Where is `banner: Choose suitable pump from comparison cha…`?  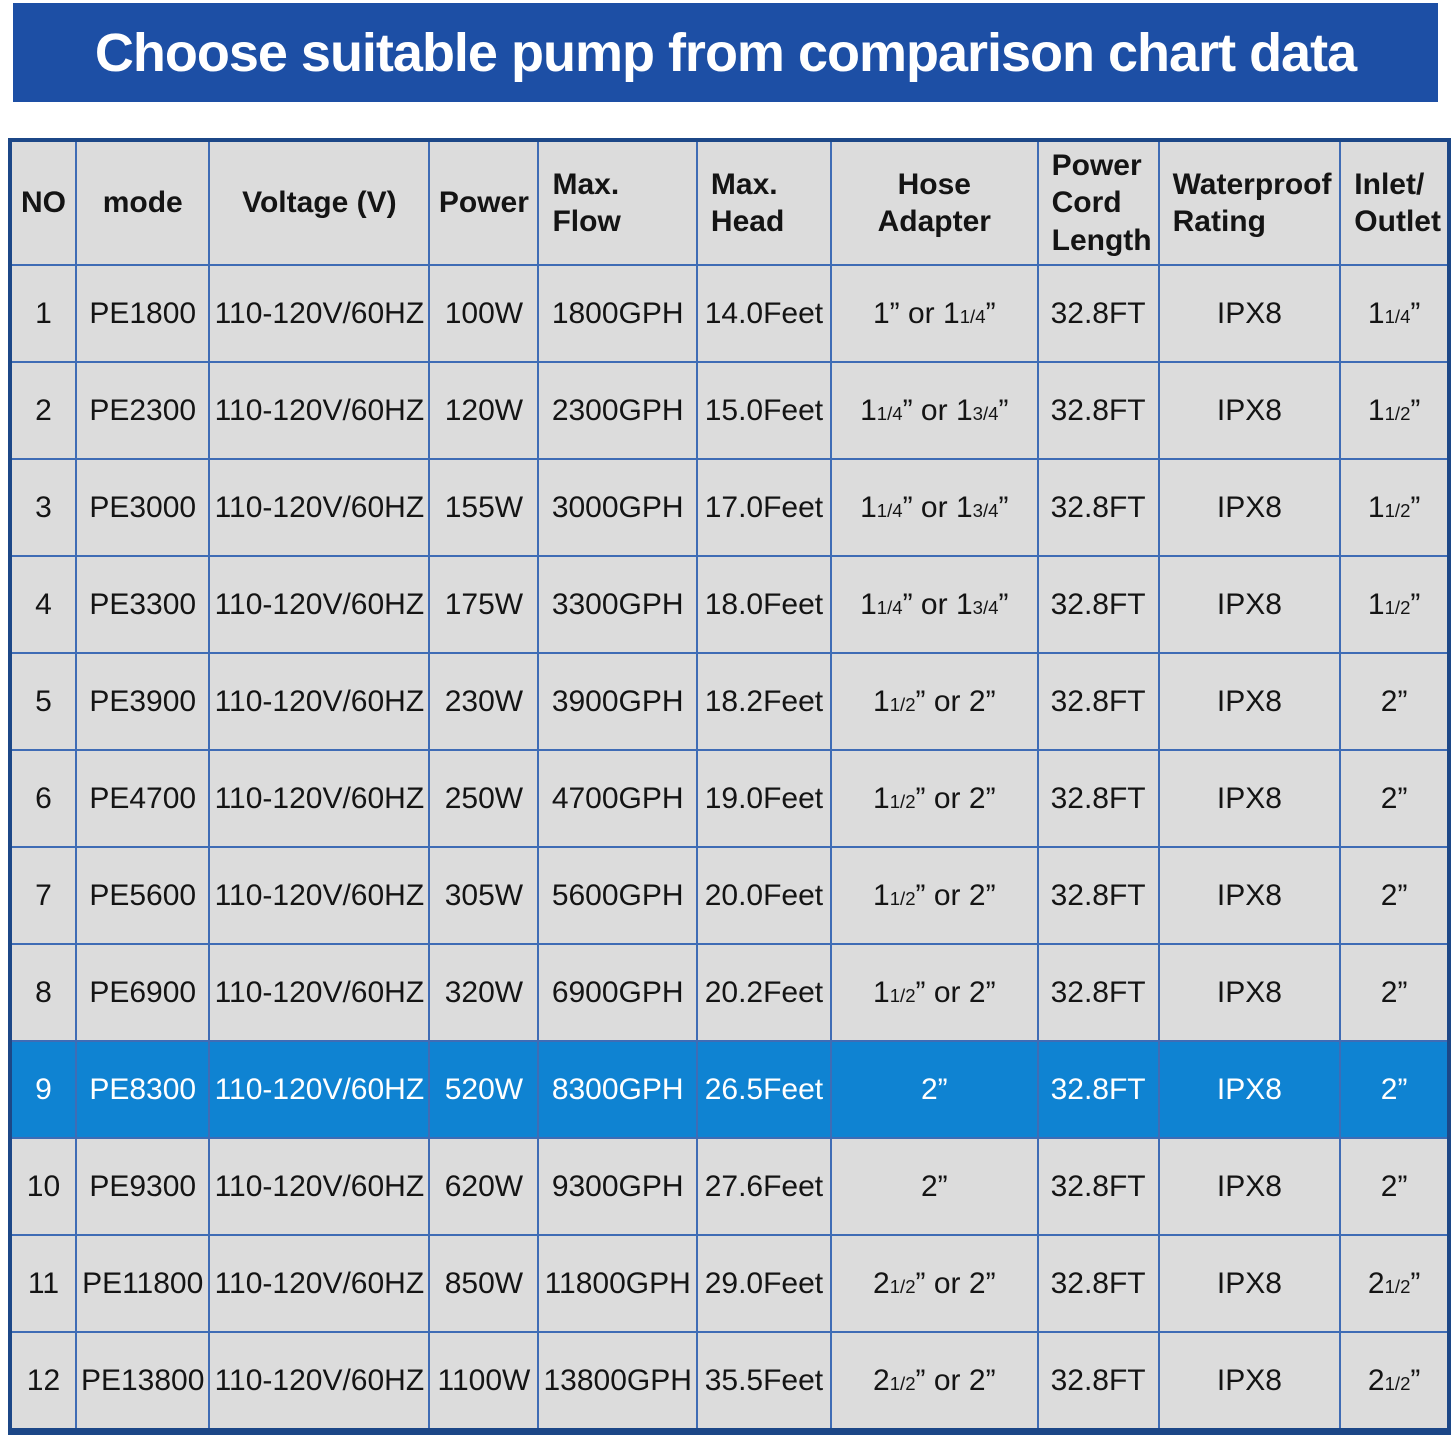 banner: Choose suitable pump from comparison cha… is located at coordinates (725, 52).